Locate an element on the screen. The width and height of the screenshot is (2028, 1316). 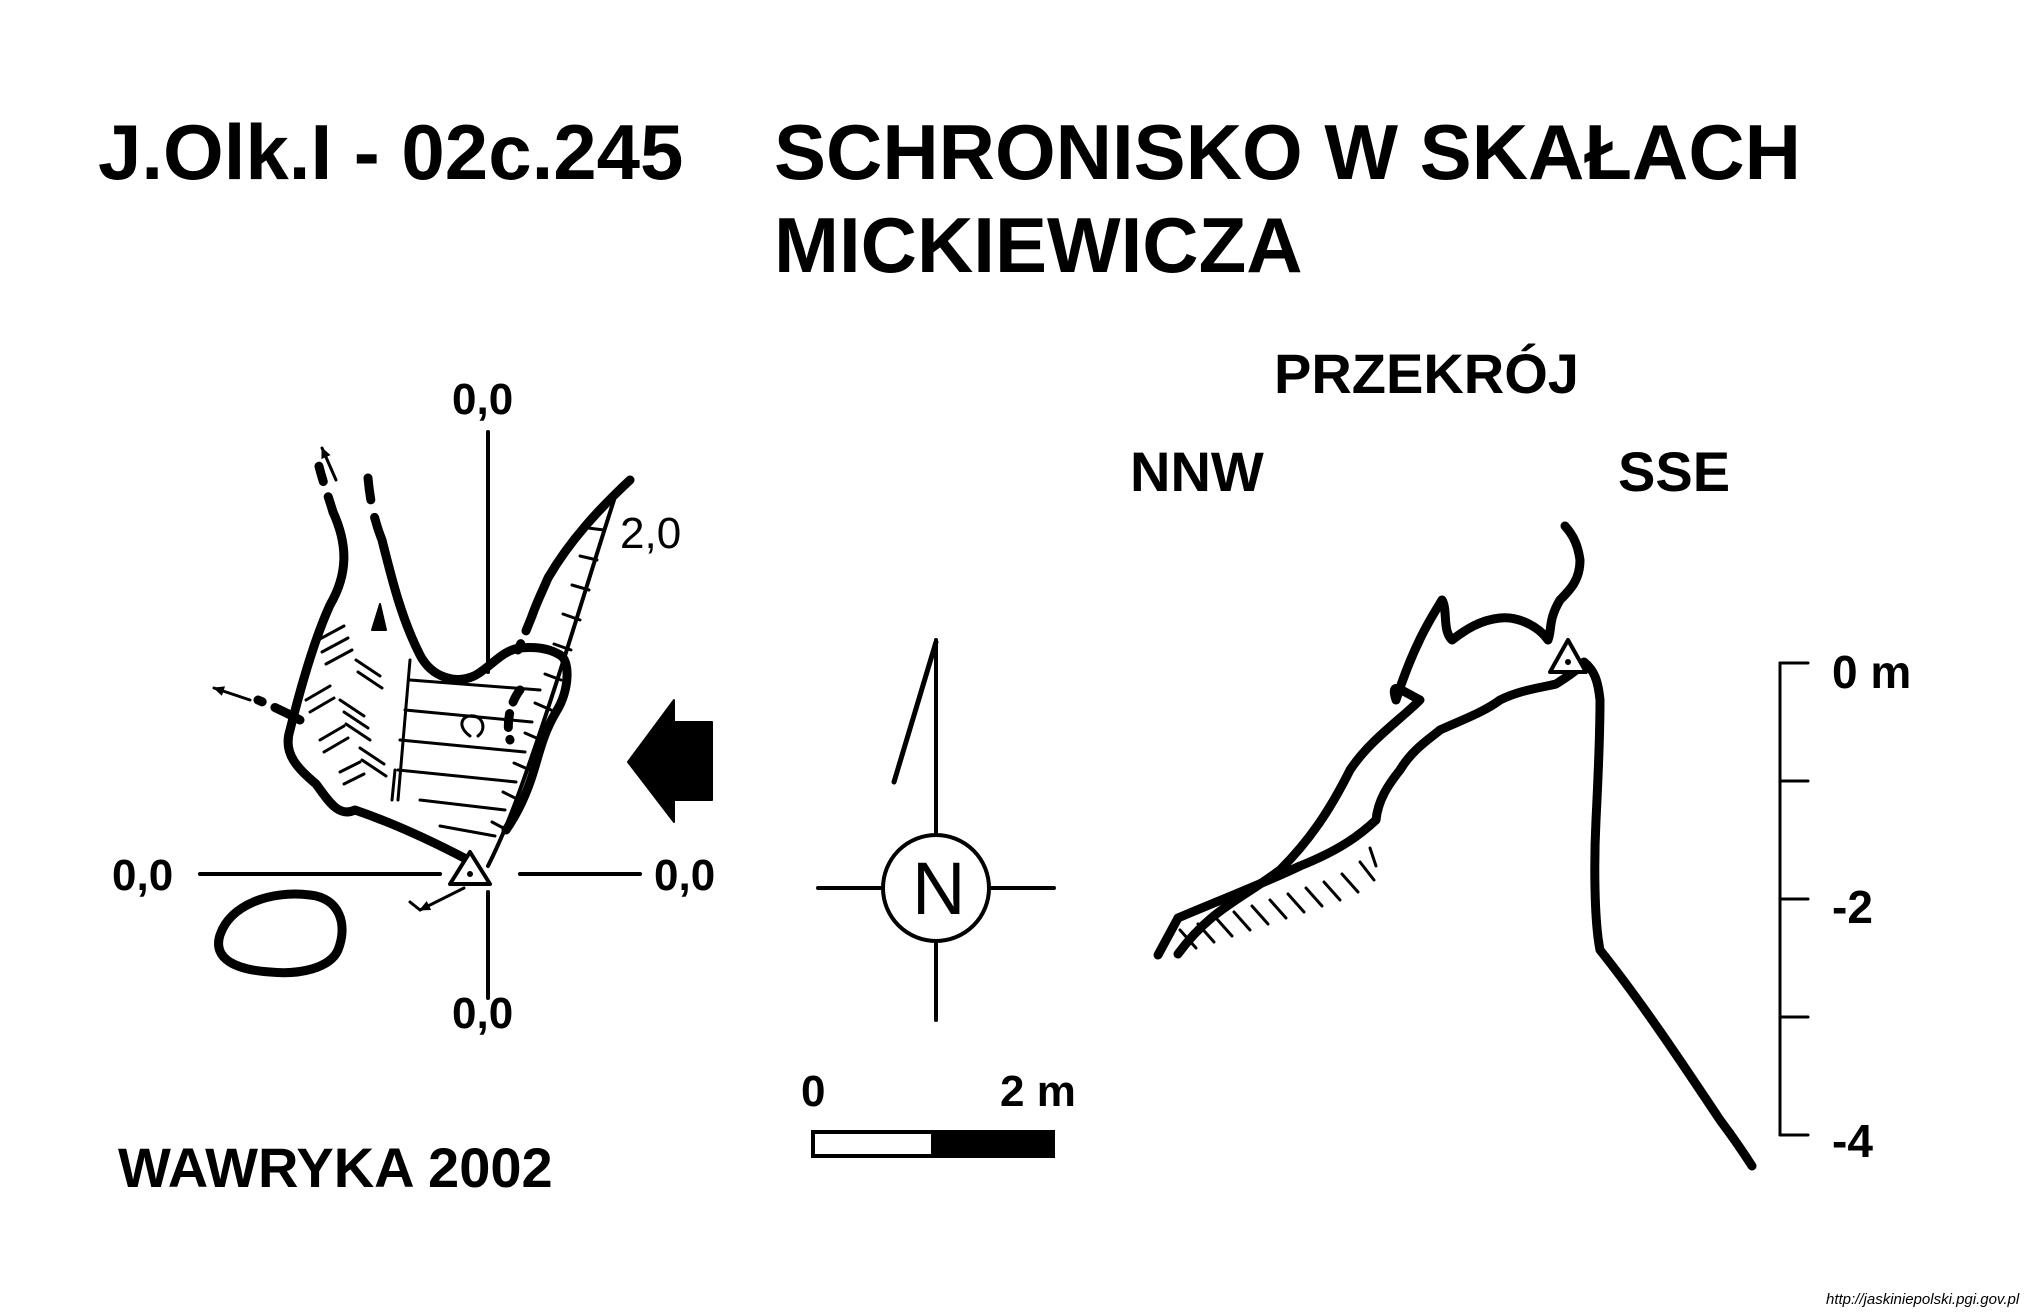
section-wall-upper is located at coordinates (1379, 740).